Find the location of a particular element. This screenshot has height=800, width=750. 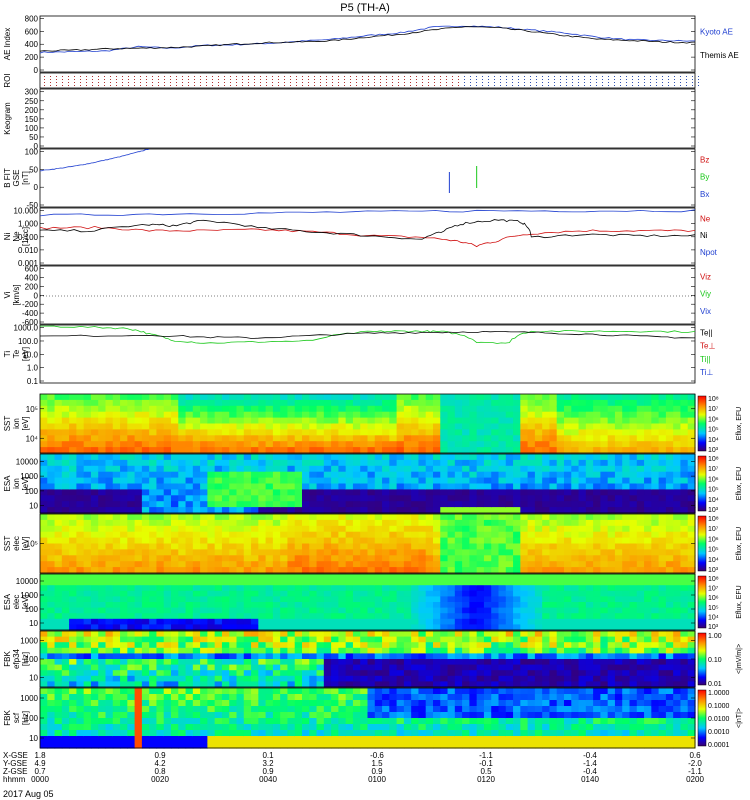

legend-entry: Viz is located at coordinates (705, 277).